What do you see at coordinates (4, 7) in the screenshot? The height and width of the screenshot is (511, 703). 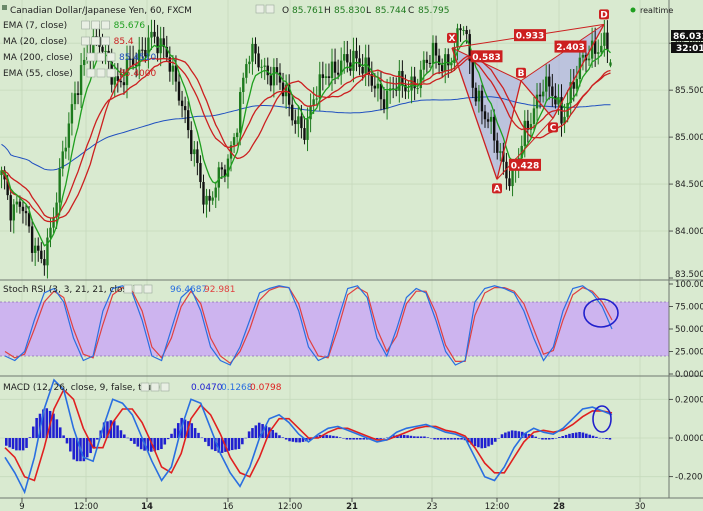 I see `collapse-icon` at bounding box center [4, 7].